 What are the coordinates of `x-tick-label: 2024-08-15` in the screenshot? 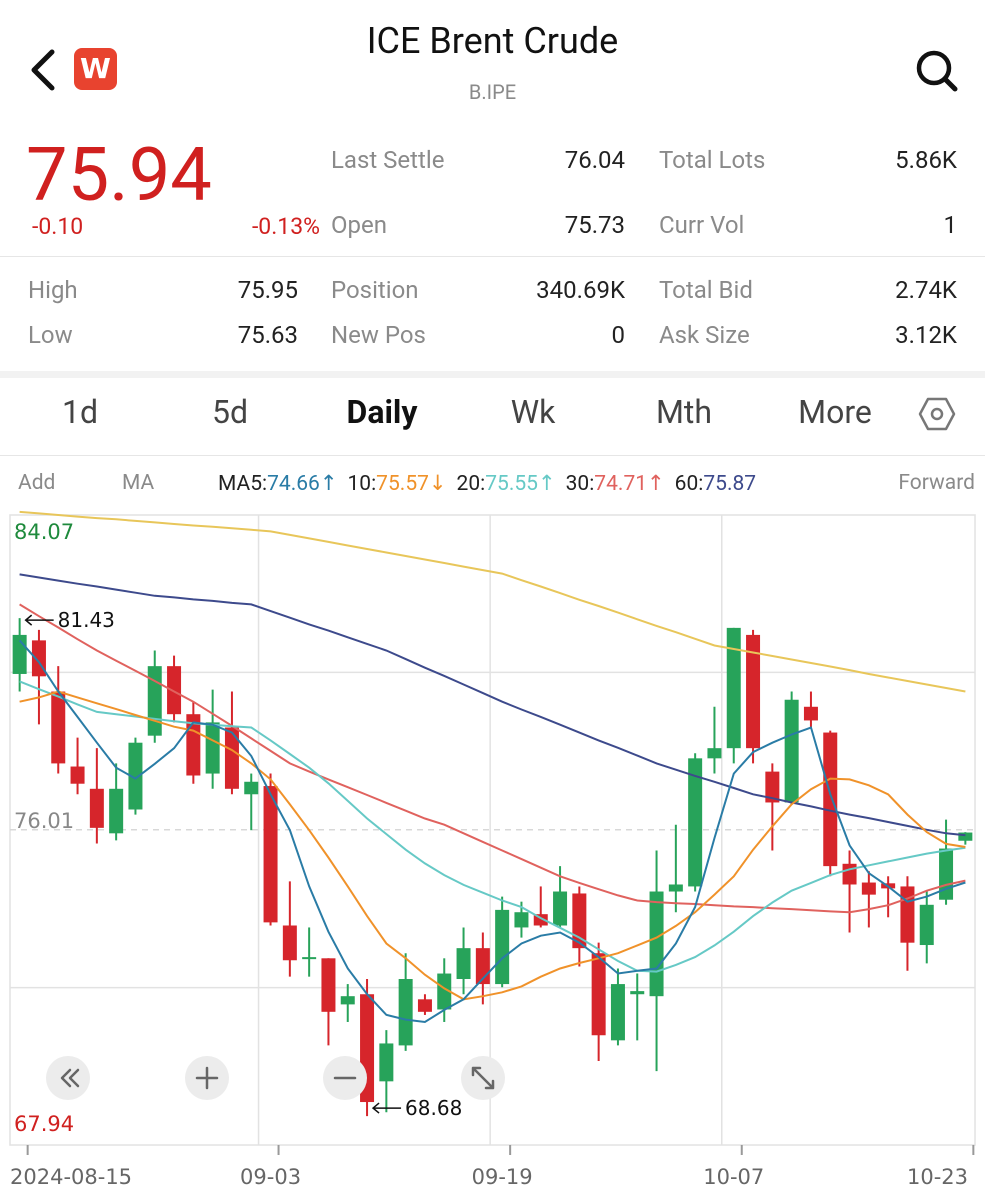 It's located at (71, 1177).